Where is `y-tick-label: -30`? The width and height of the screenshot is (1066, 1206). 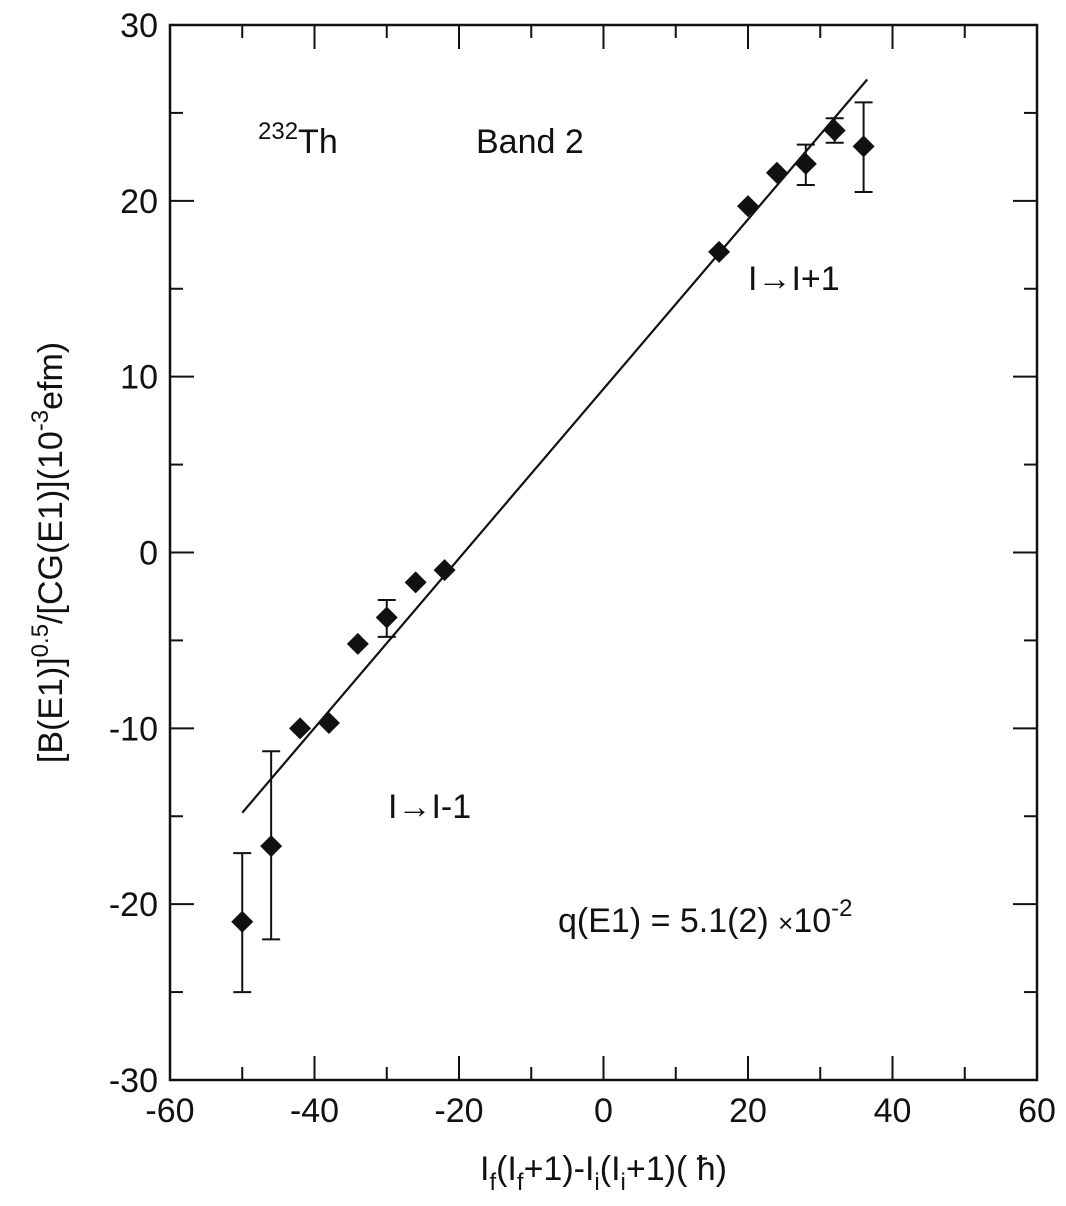
y-tick-label: -30 is located at coordinates (133, 1081).